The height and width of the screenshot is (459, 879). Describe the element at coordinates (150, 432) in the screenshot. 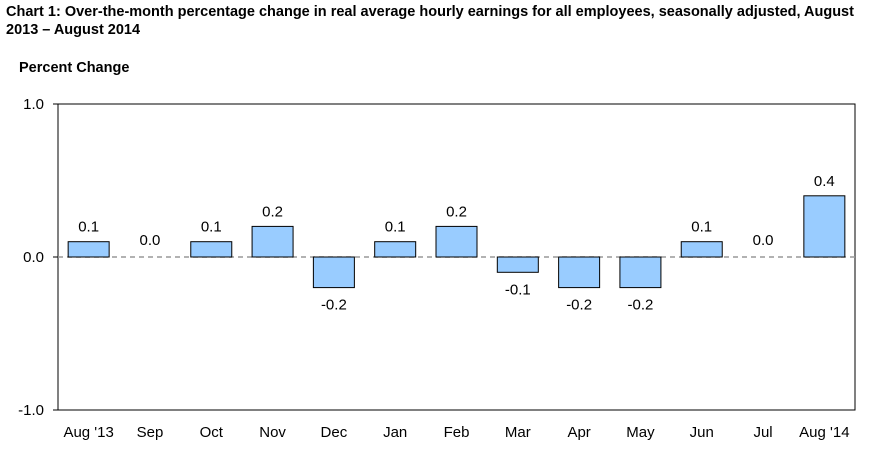

I see `x-tick-label: Sep` at that location.